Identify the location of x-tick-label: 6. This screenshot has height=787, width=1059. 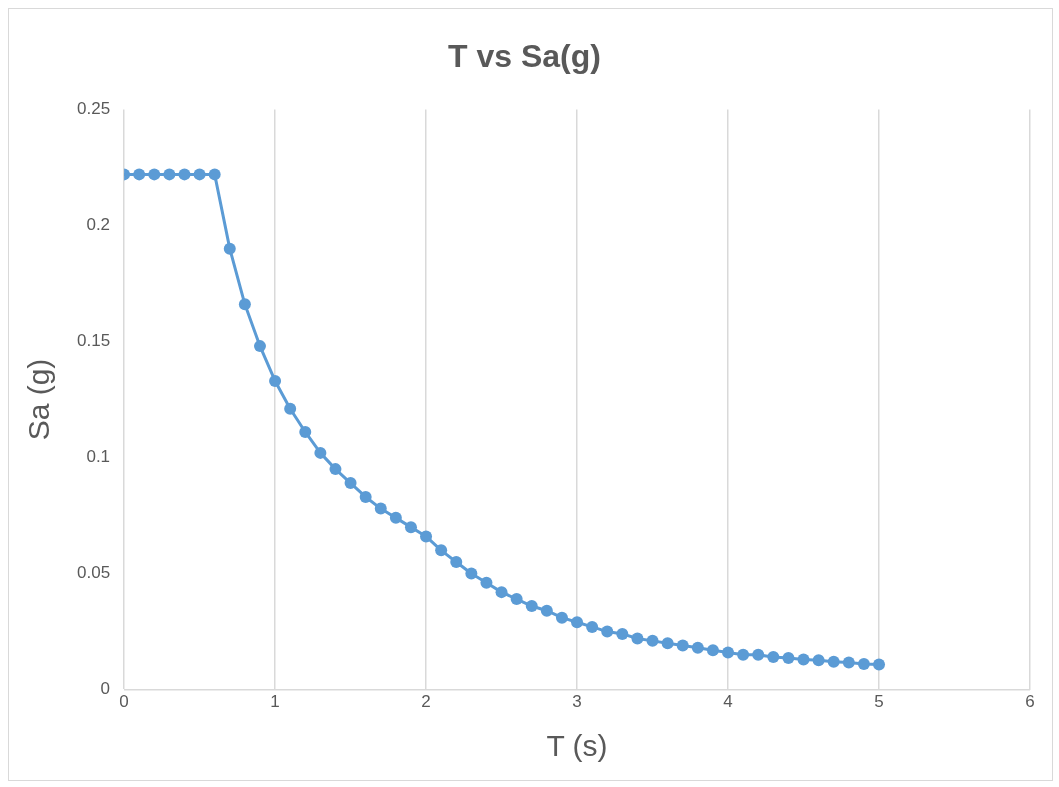
(1030, 702).